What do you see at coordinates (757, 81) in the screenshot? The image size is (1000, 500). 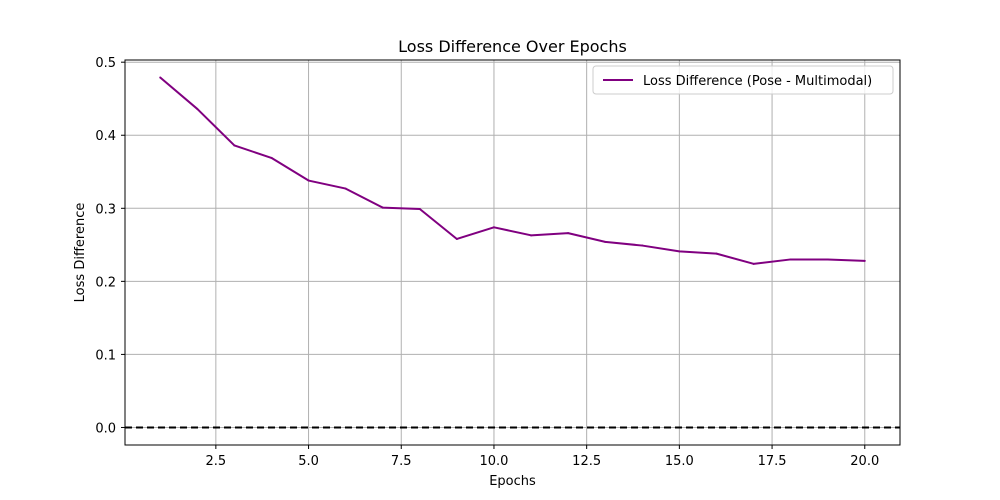 I see `legend-label: Loss Difference (Pose - Multimodal)` at bounding box center [757, 81].